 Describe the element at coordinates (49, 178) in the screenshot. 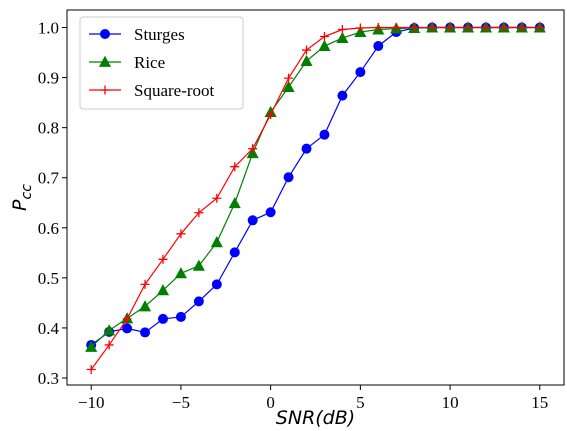

I see `y-tick-label: 0.7` at that location.